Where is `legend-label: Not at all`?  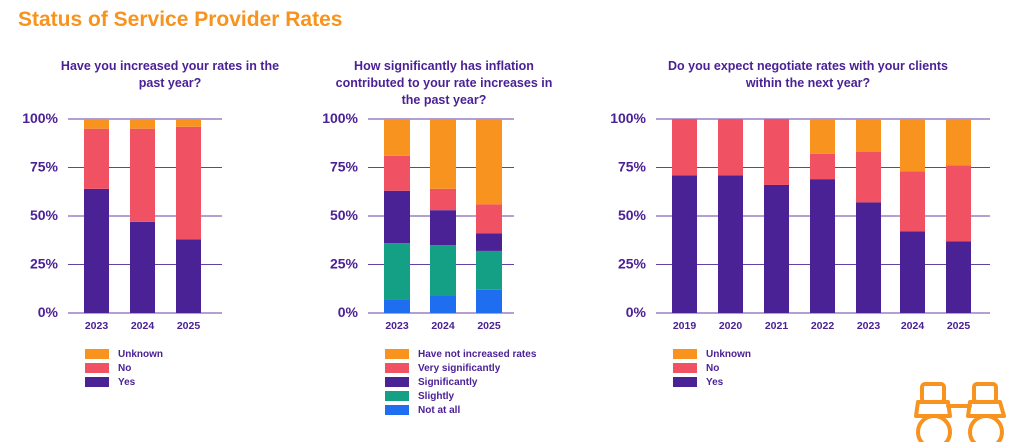
legend-label: Not at all is located at coordinates (439, 410).